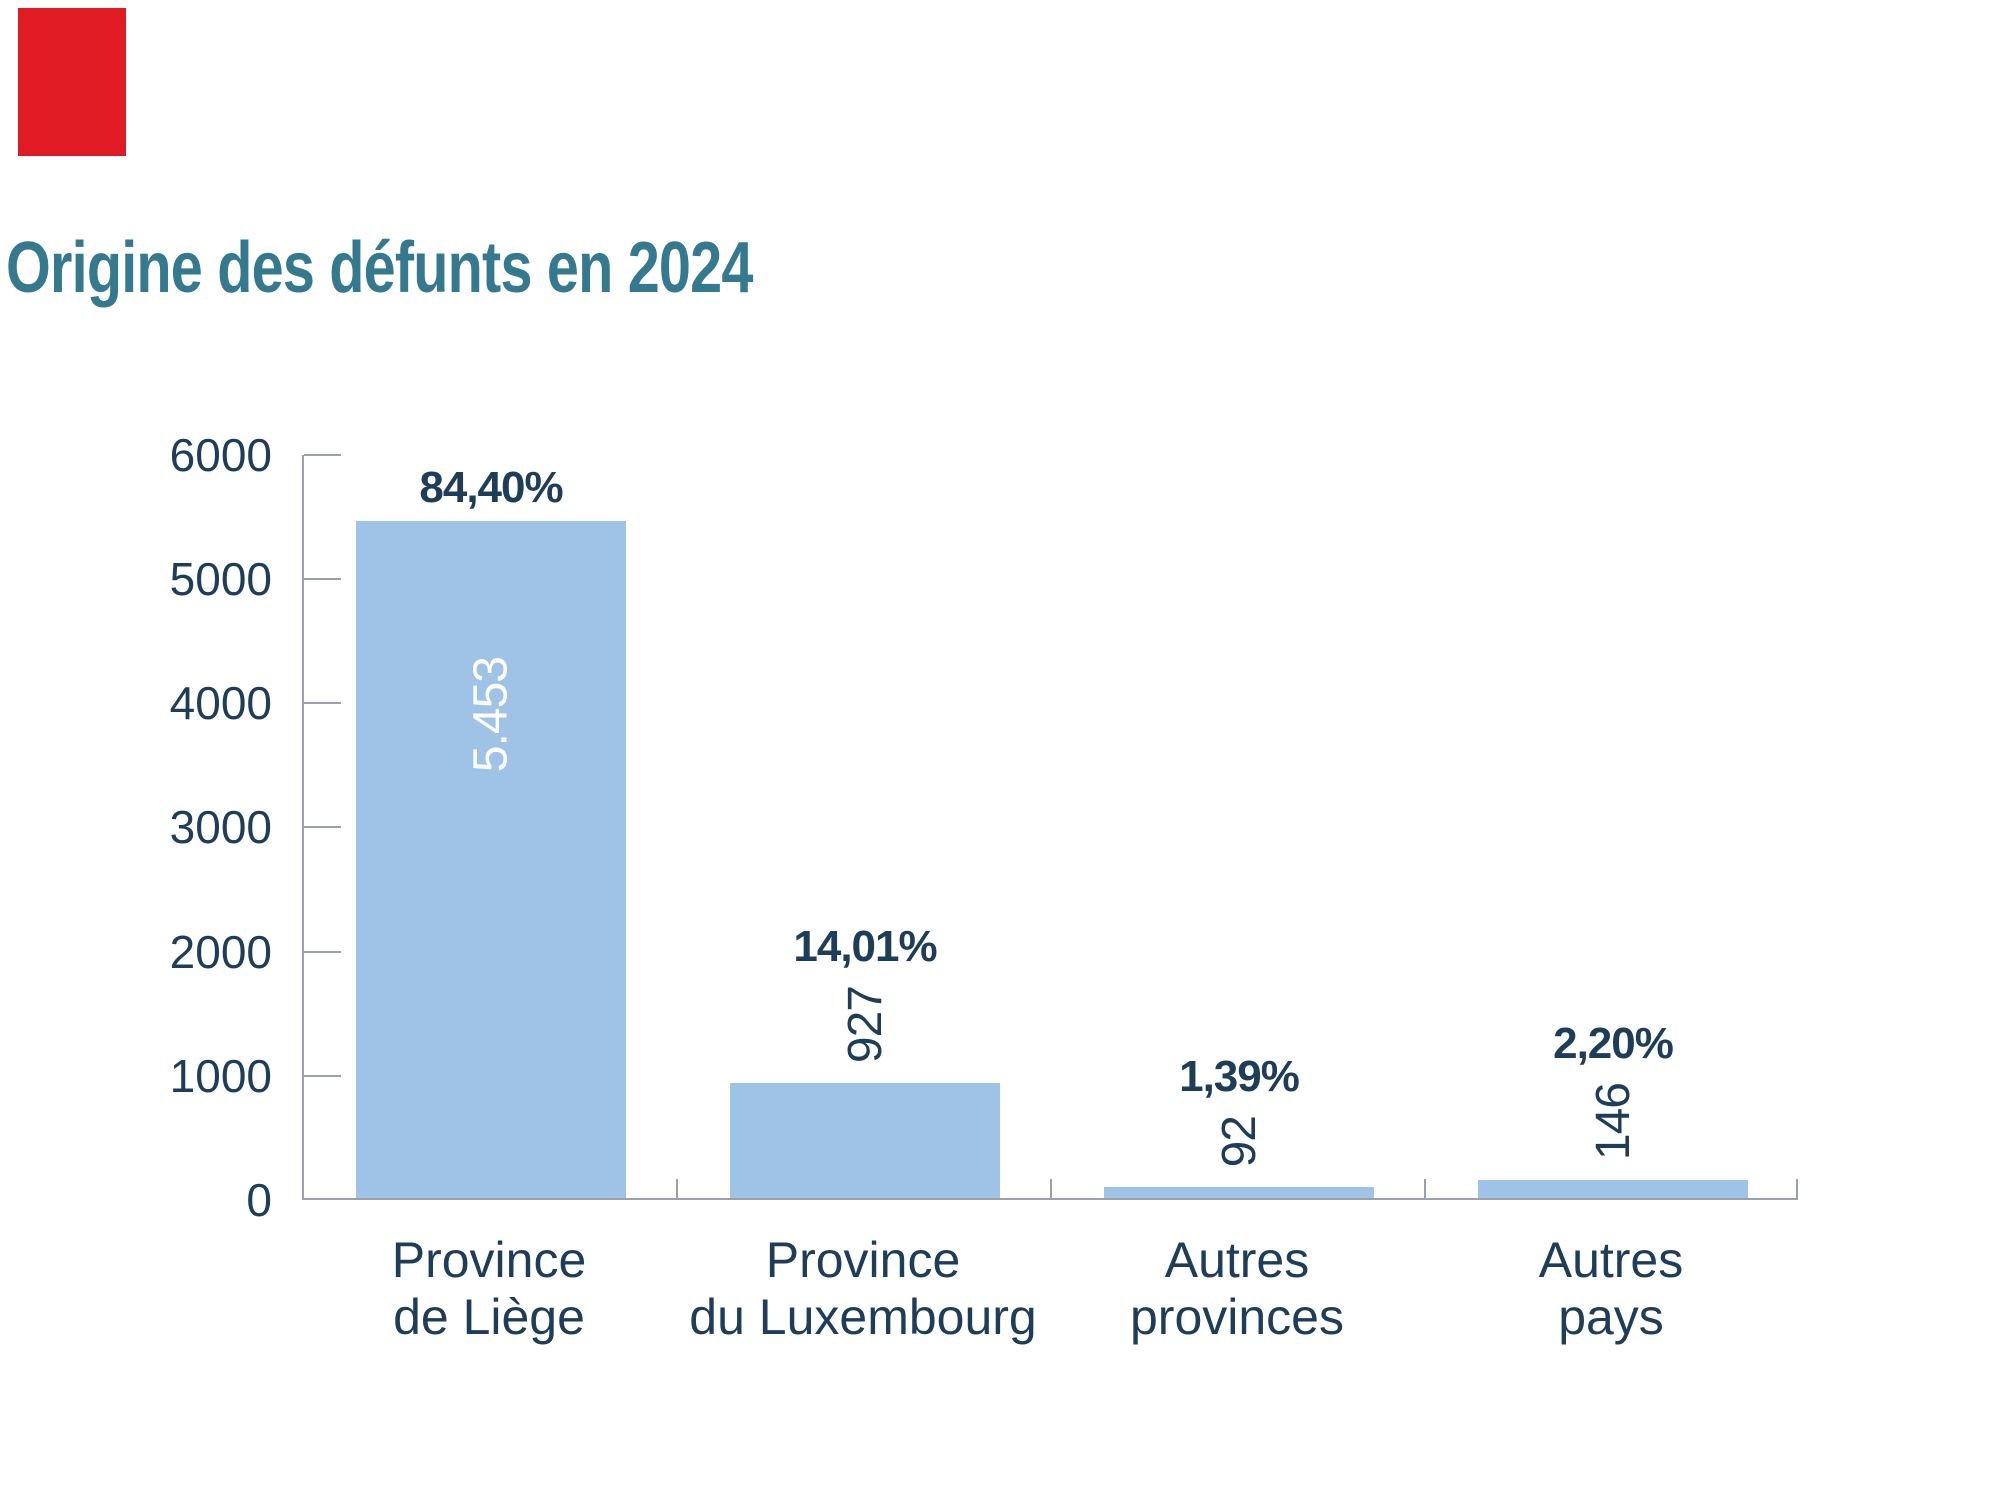  I want to click on bar-percent-label: 84,40%, so click(491, 487).